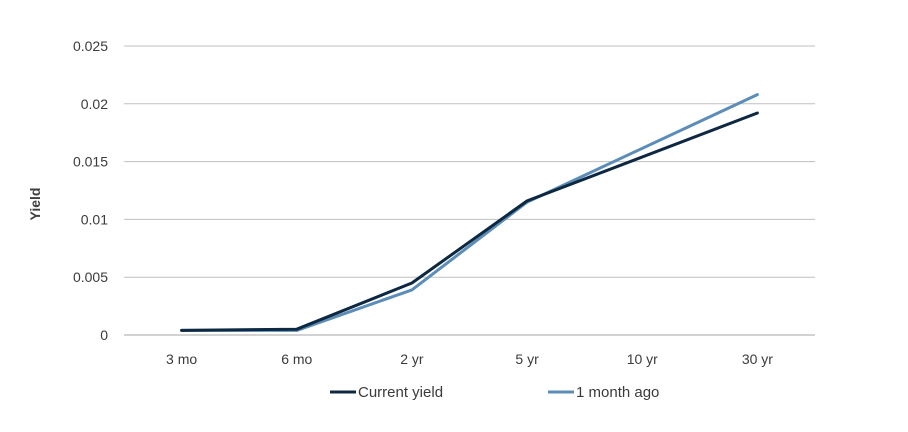  What do you see at coordinates (90, 190) in the screenshot?
I see `y-axis-ticks: 0 0.005 0.01 0.015 0.02 0.025` at bounding box center [90, 190].